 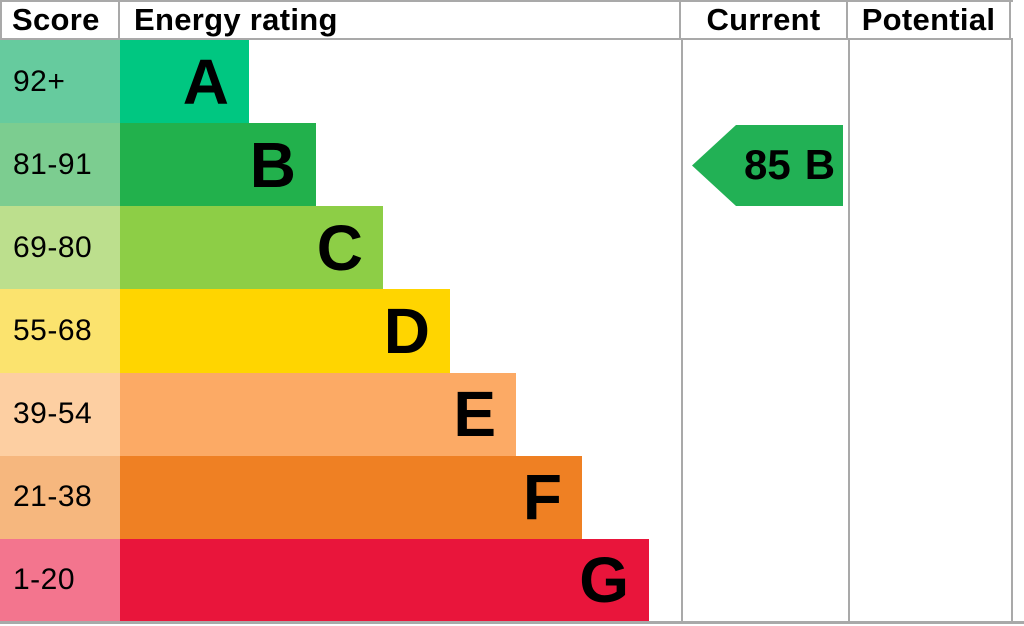 I want to click on current-rating-letter: B, so click(x=820, y=165).